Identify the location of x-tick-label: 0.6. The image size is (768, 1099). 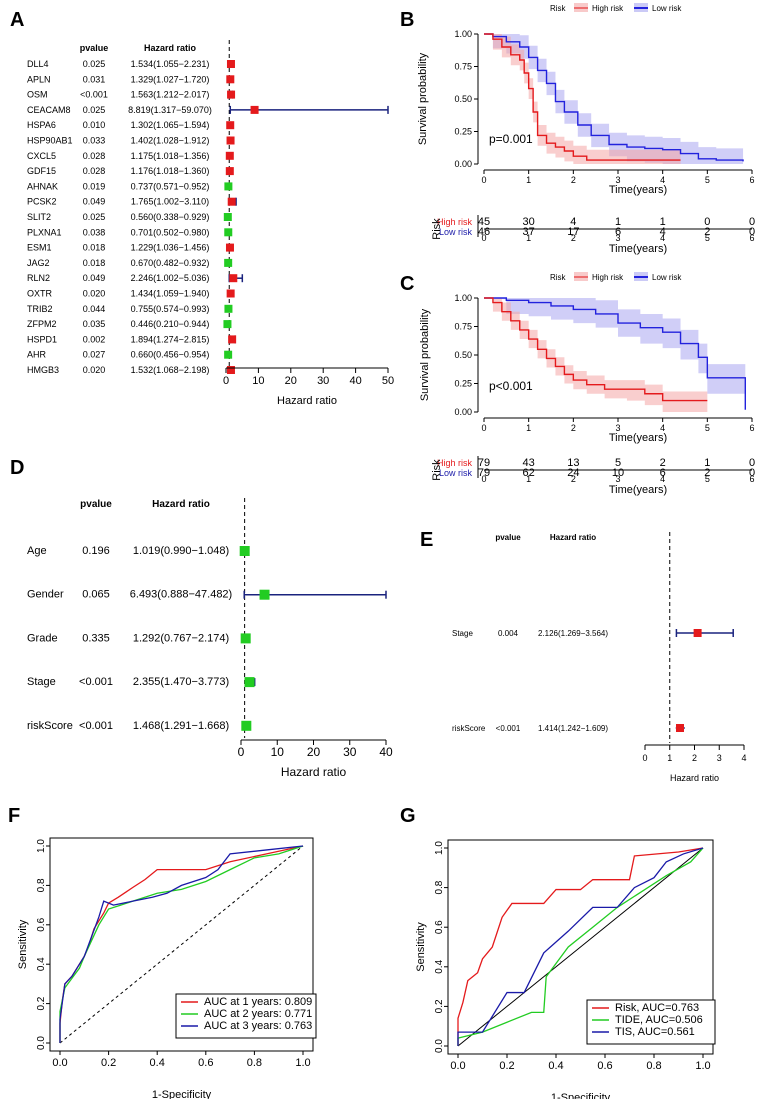
(205, 1063).